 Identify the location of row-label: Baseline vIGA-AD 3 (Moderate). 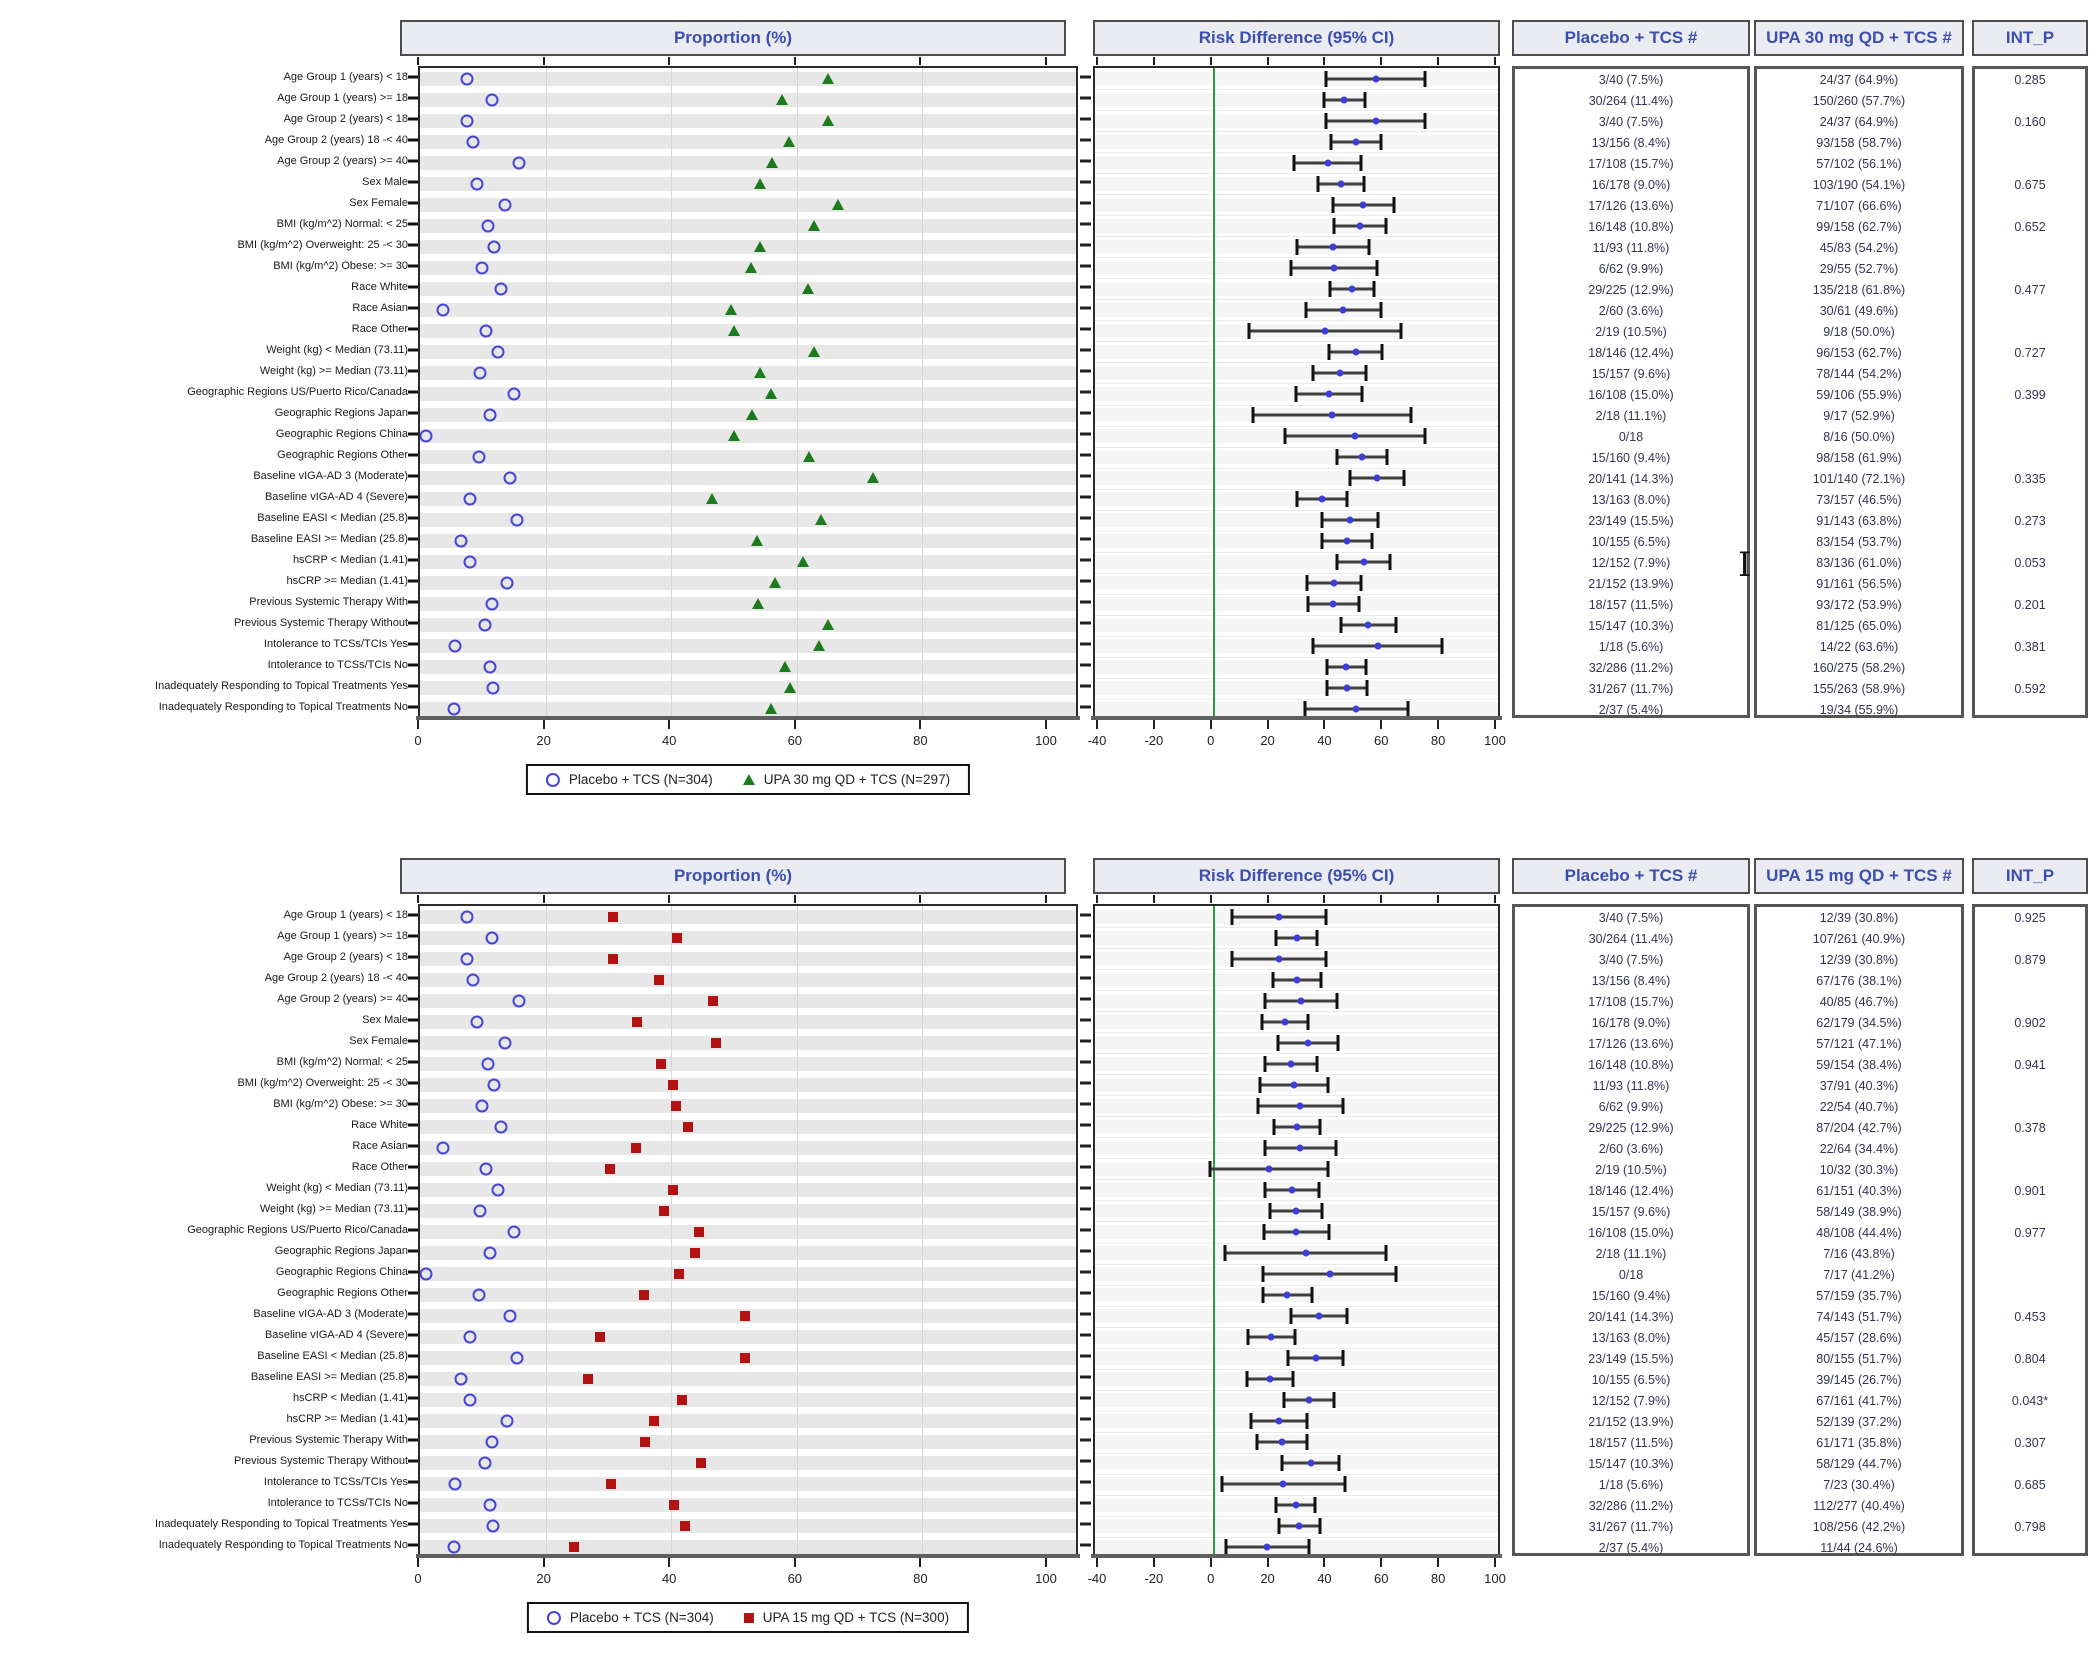
(330, 476).